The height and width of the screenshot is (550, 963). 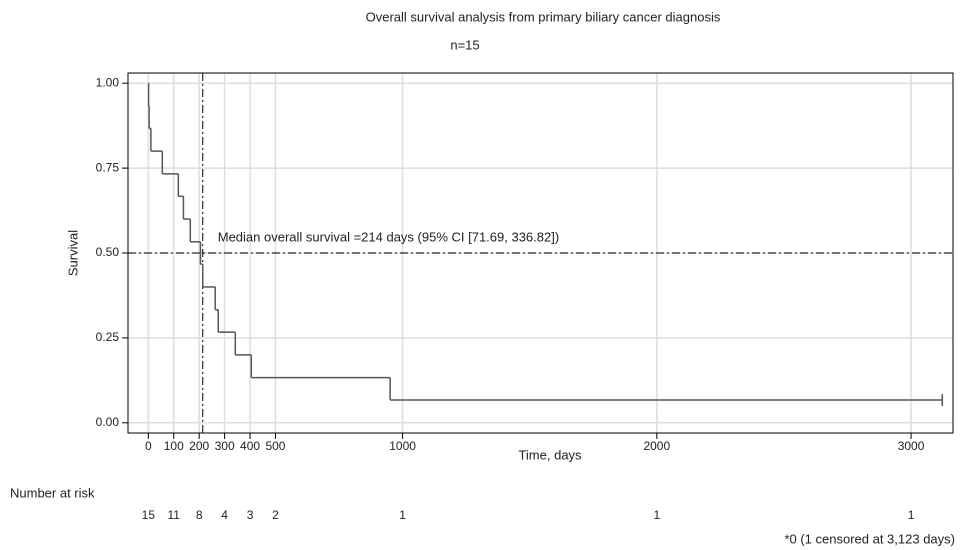 What do you see at coordinates (174, 515) in the screenshot?
I see `risk-count: 11` at bounding box center [174, 515].